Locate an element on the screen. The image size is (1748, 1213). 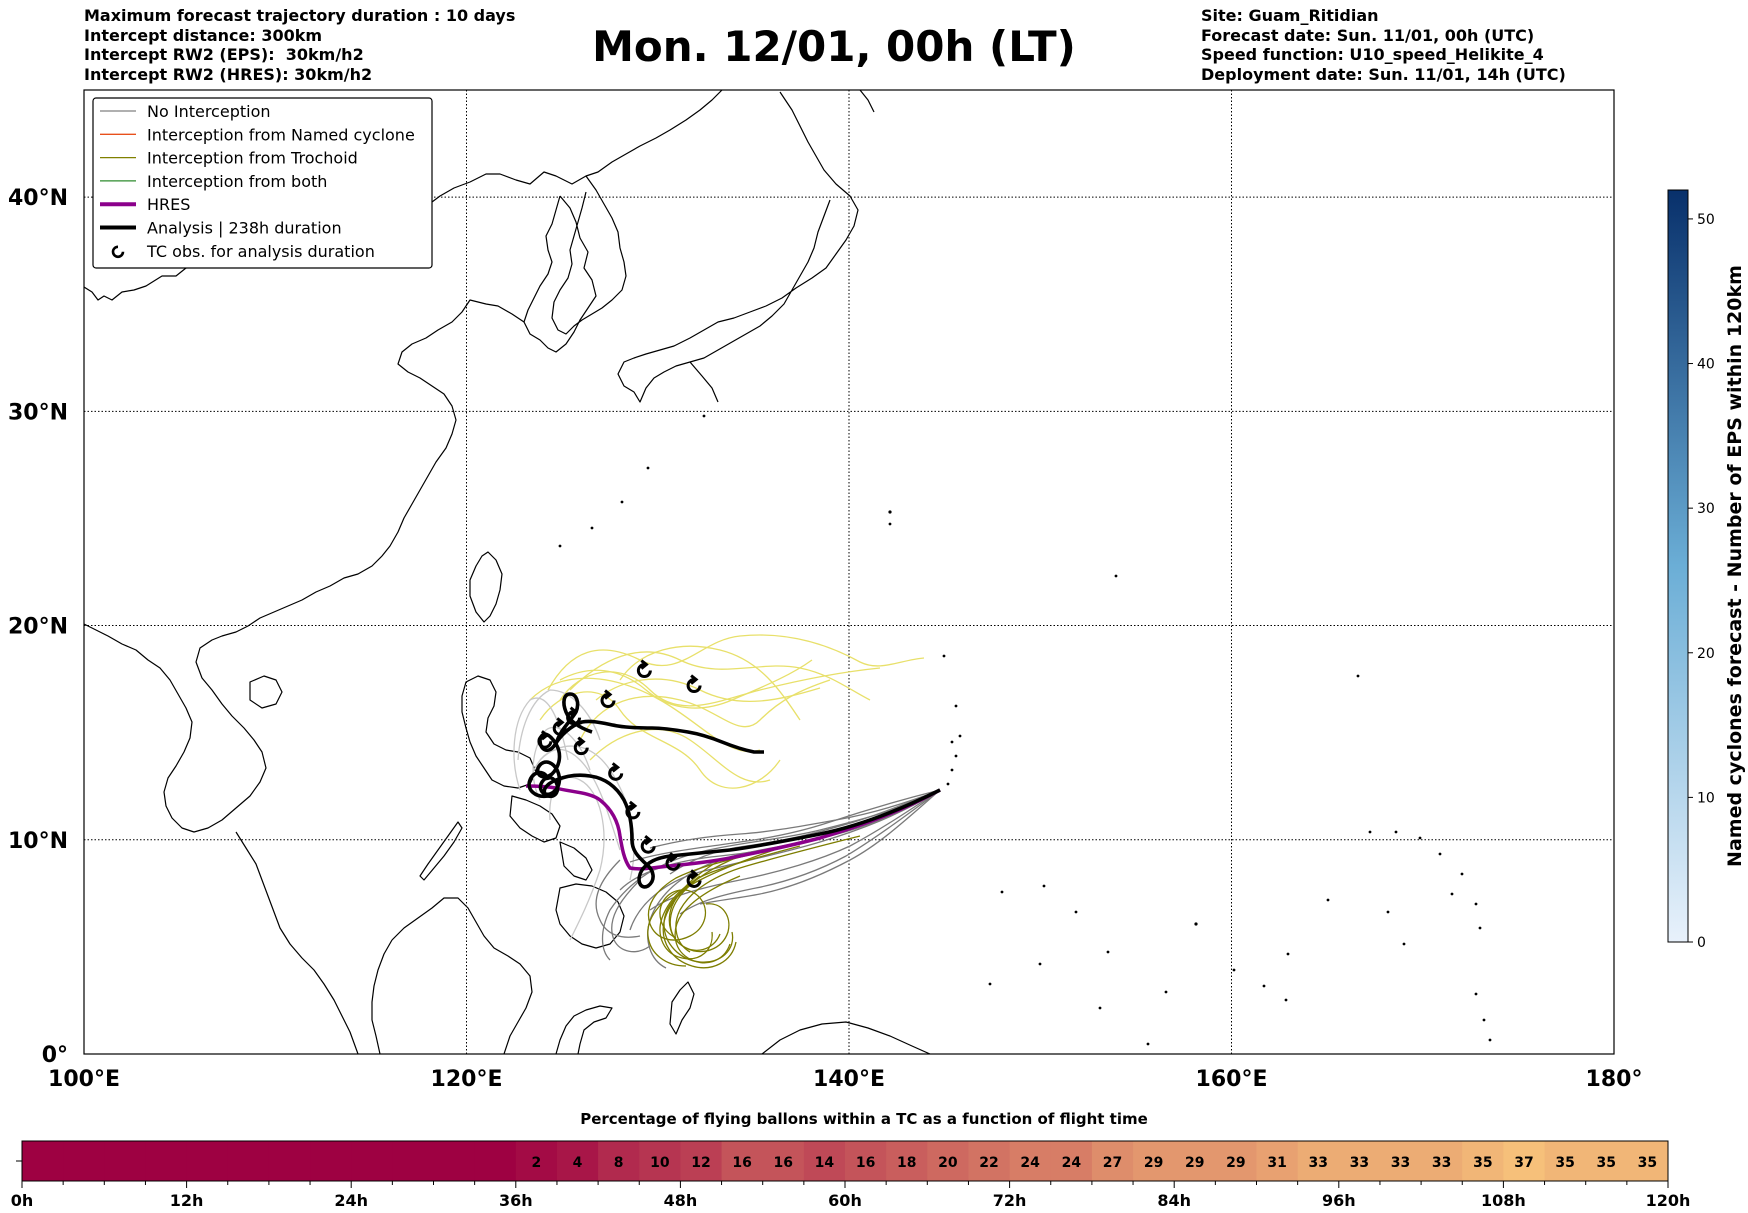
legend-label: Analysis | 238h duration is located at coordinates (244, 228).